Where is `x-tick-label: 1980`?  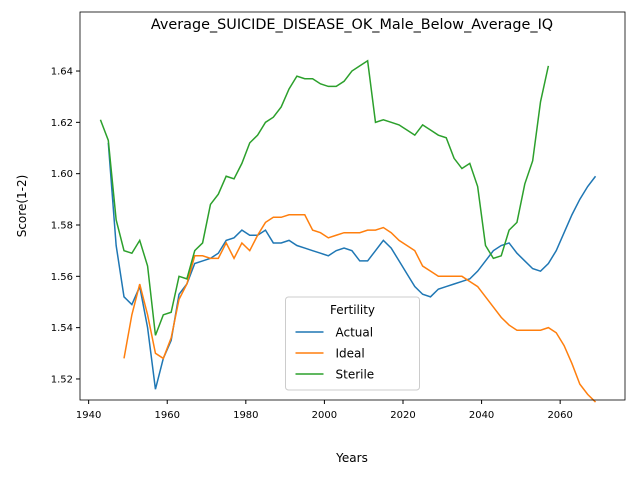 x-tick-label: 1980 is located at coordinates (245, 415).